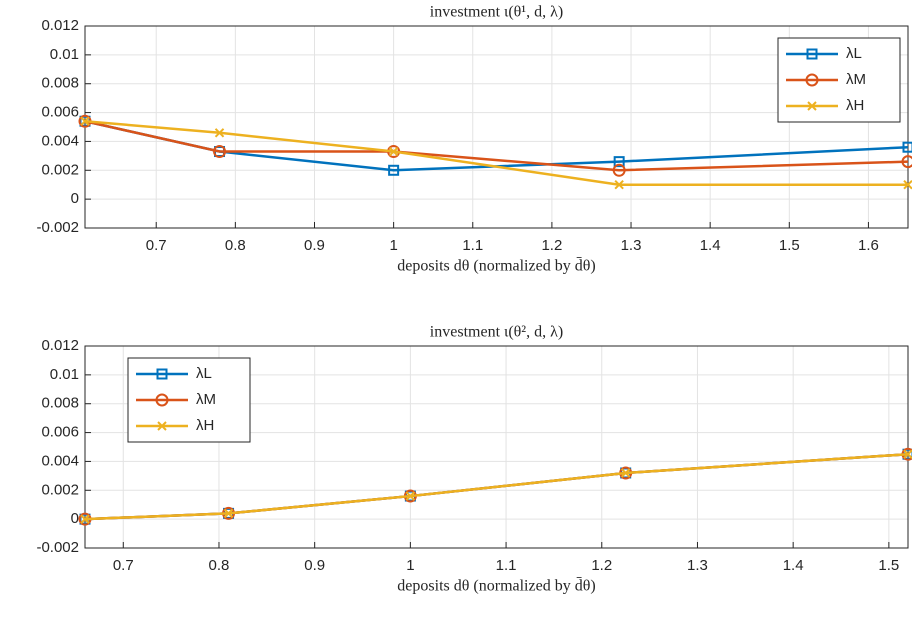 The height and width of the screenshot is (636, 912). I want to click on x-tick-label: 1.6, so click(868, 245).